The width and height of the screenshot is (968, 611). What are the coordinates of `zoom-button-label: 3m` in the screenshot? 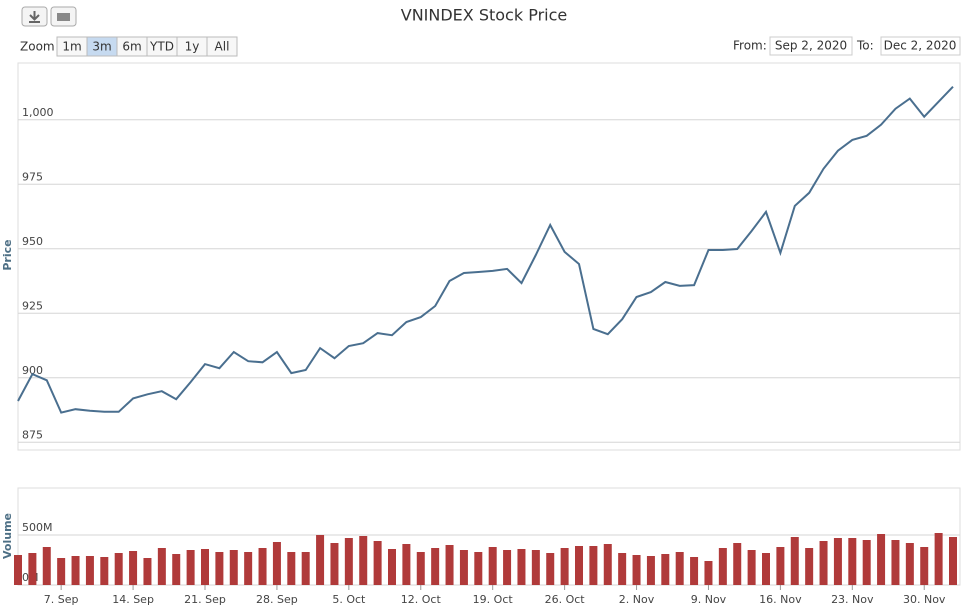 It's located at (101, 47).